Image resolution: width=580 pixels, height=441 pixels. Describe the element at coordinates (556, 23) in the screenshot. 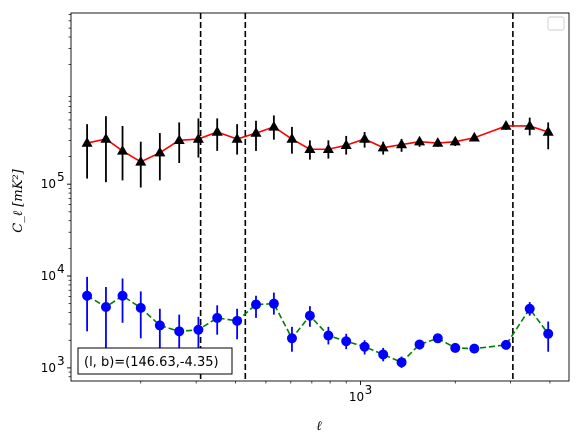

I see `legend-box` at that location.